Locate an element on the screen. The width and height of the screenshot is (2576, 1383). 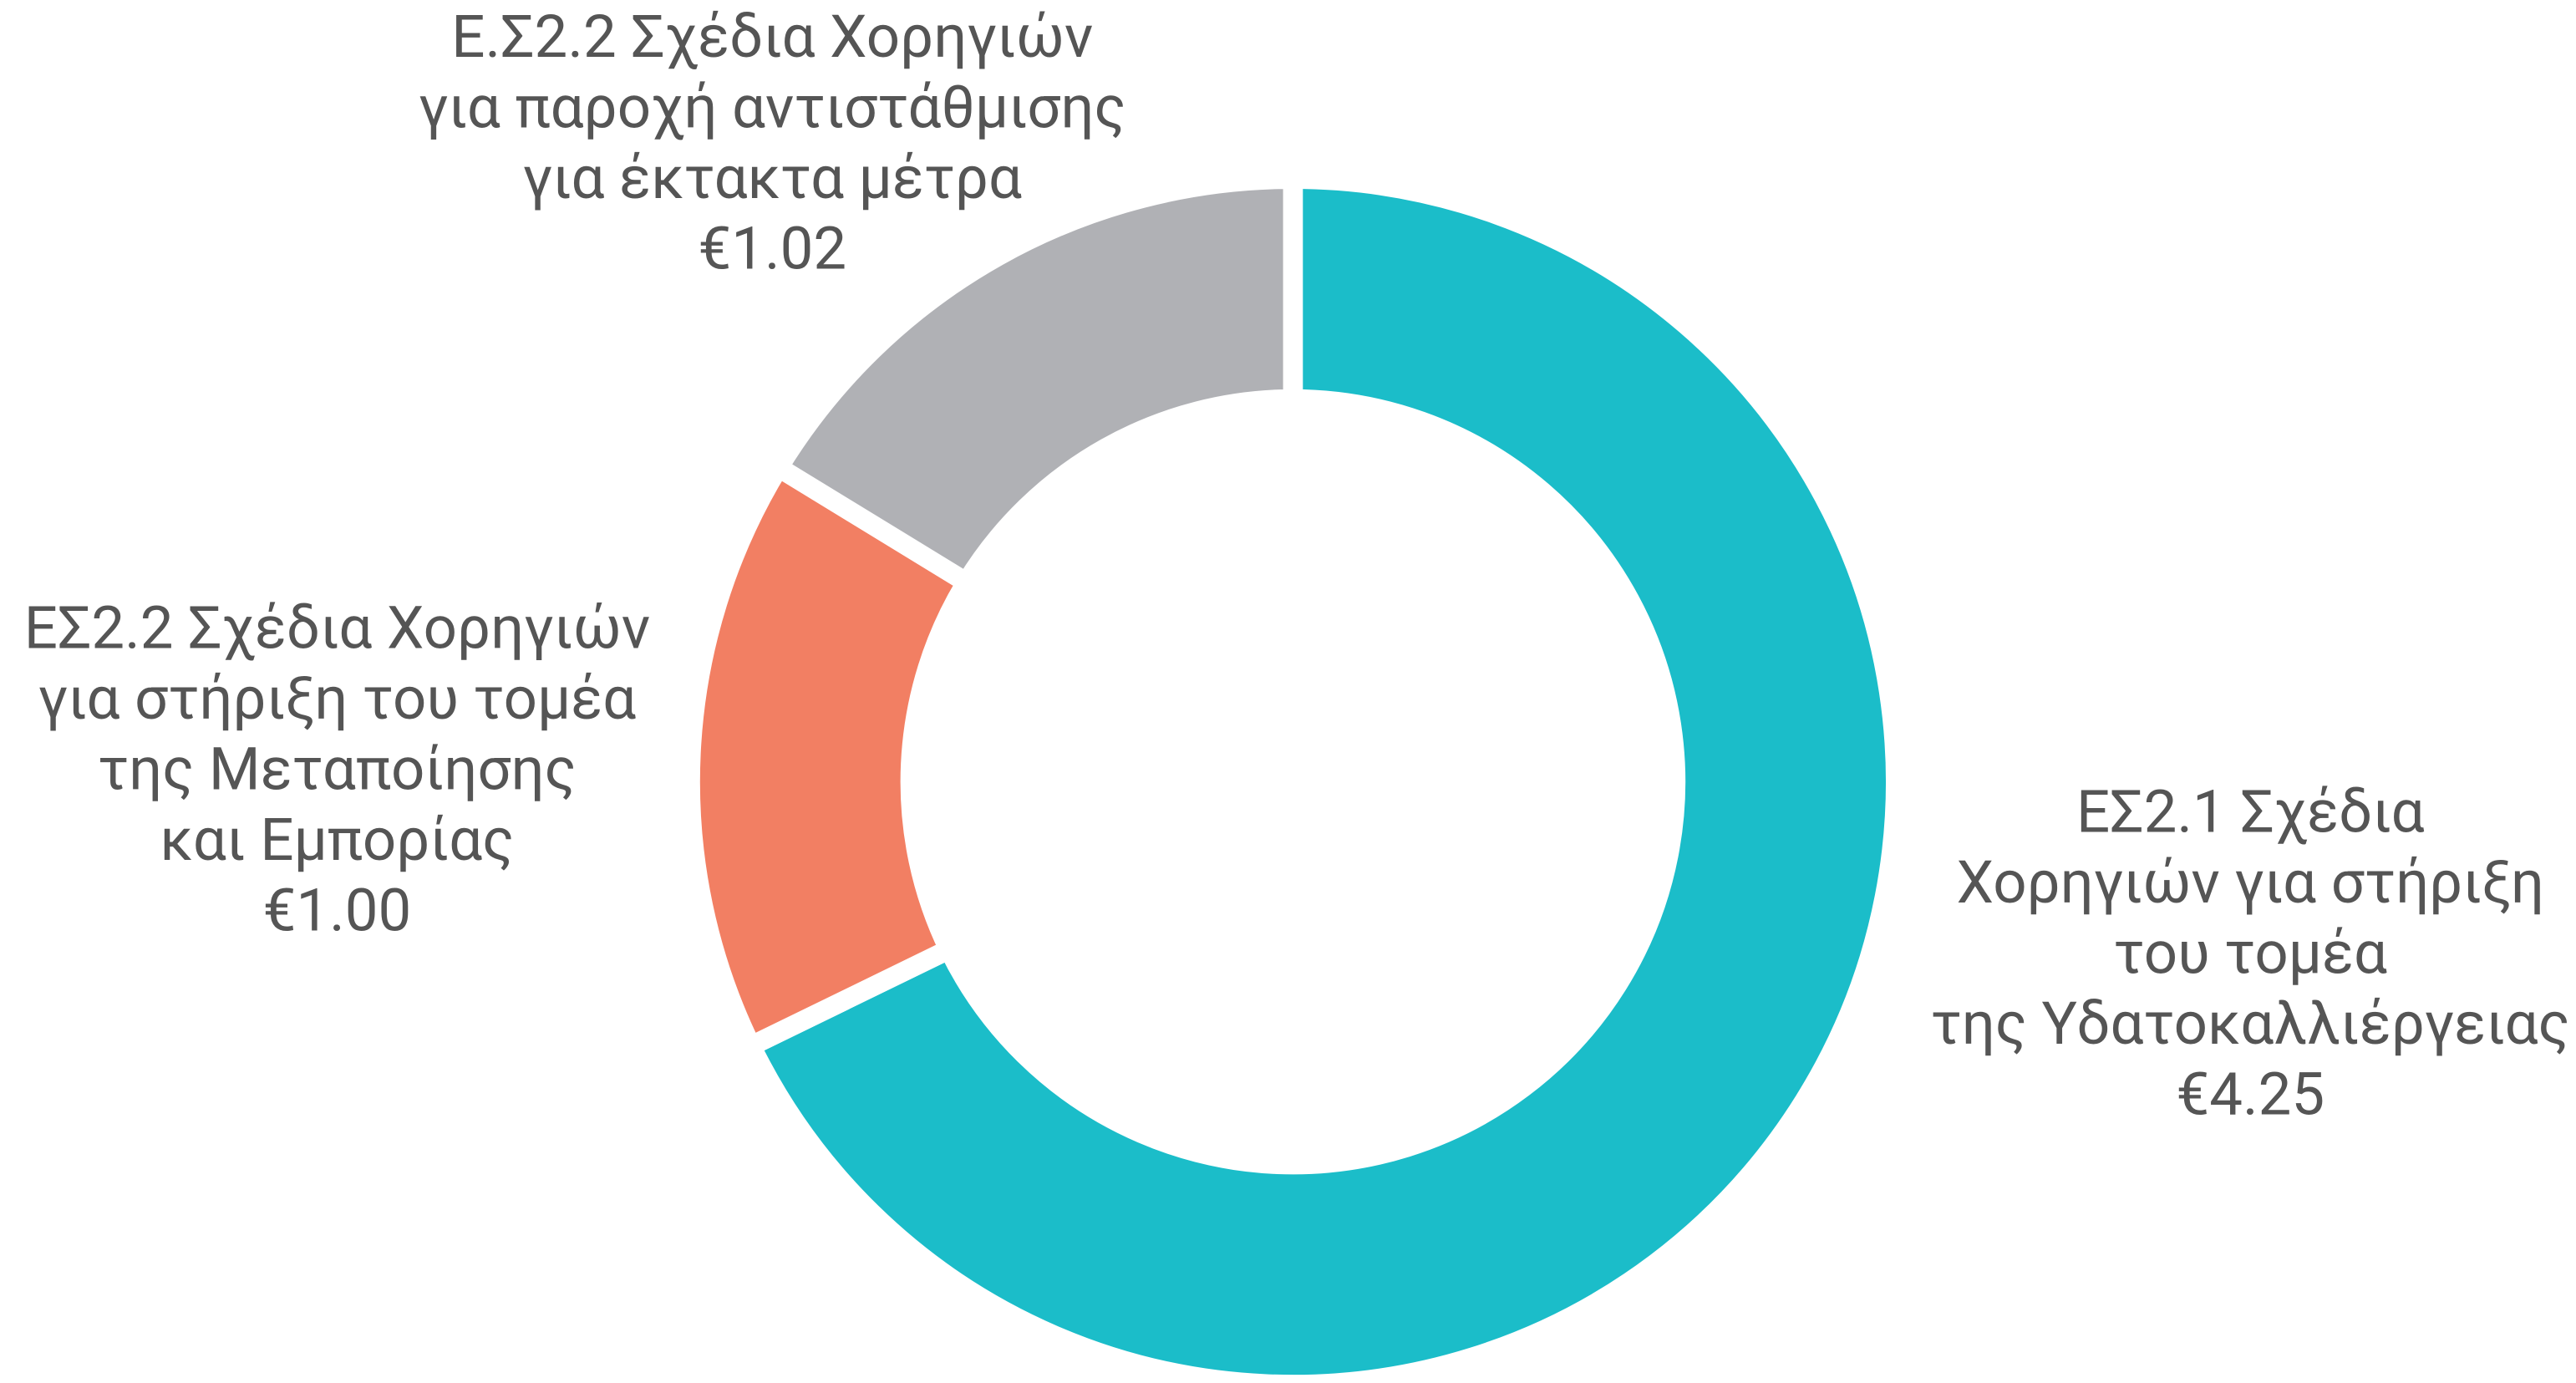
slice-label: Ε.Σ2.2 Σχέδια Χορηγιών is located at coordinates (772, 37).